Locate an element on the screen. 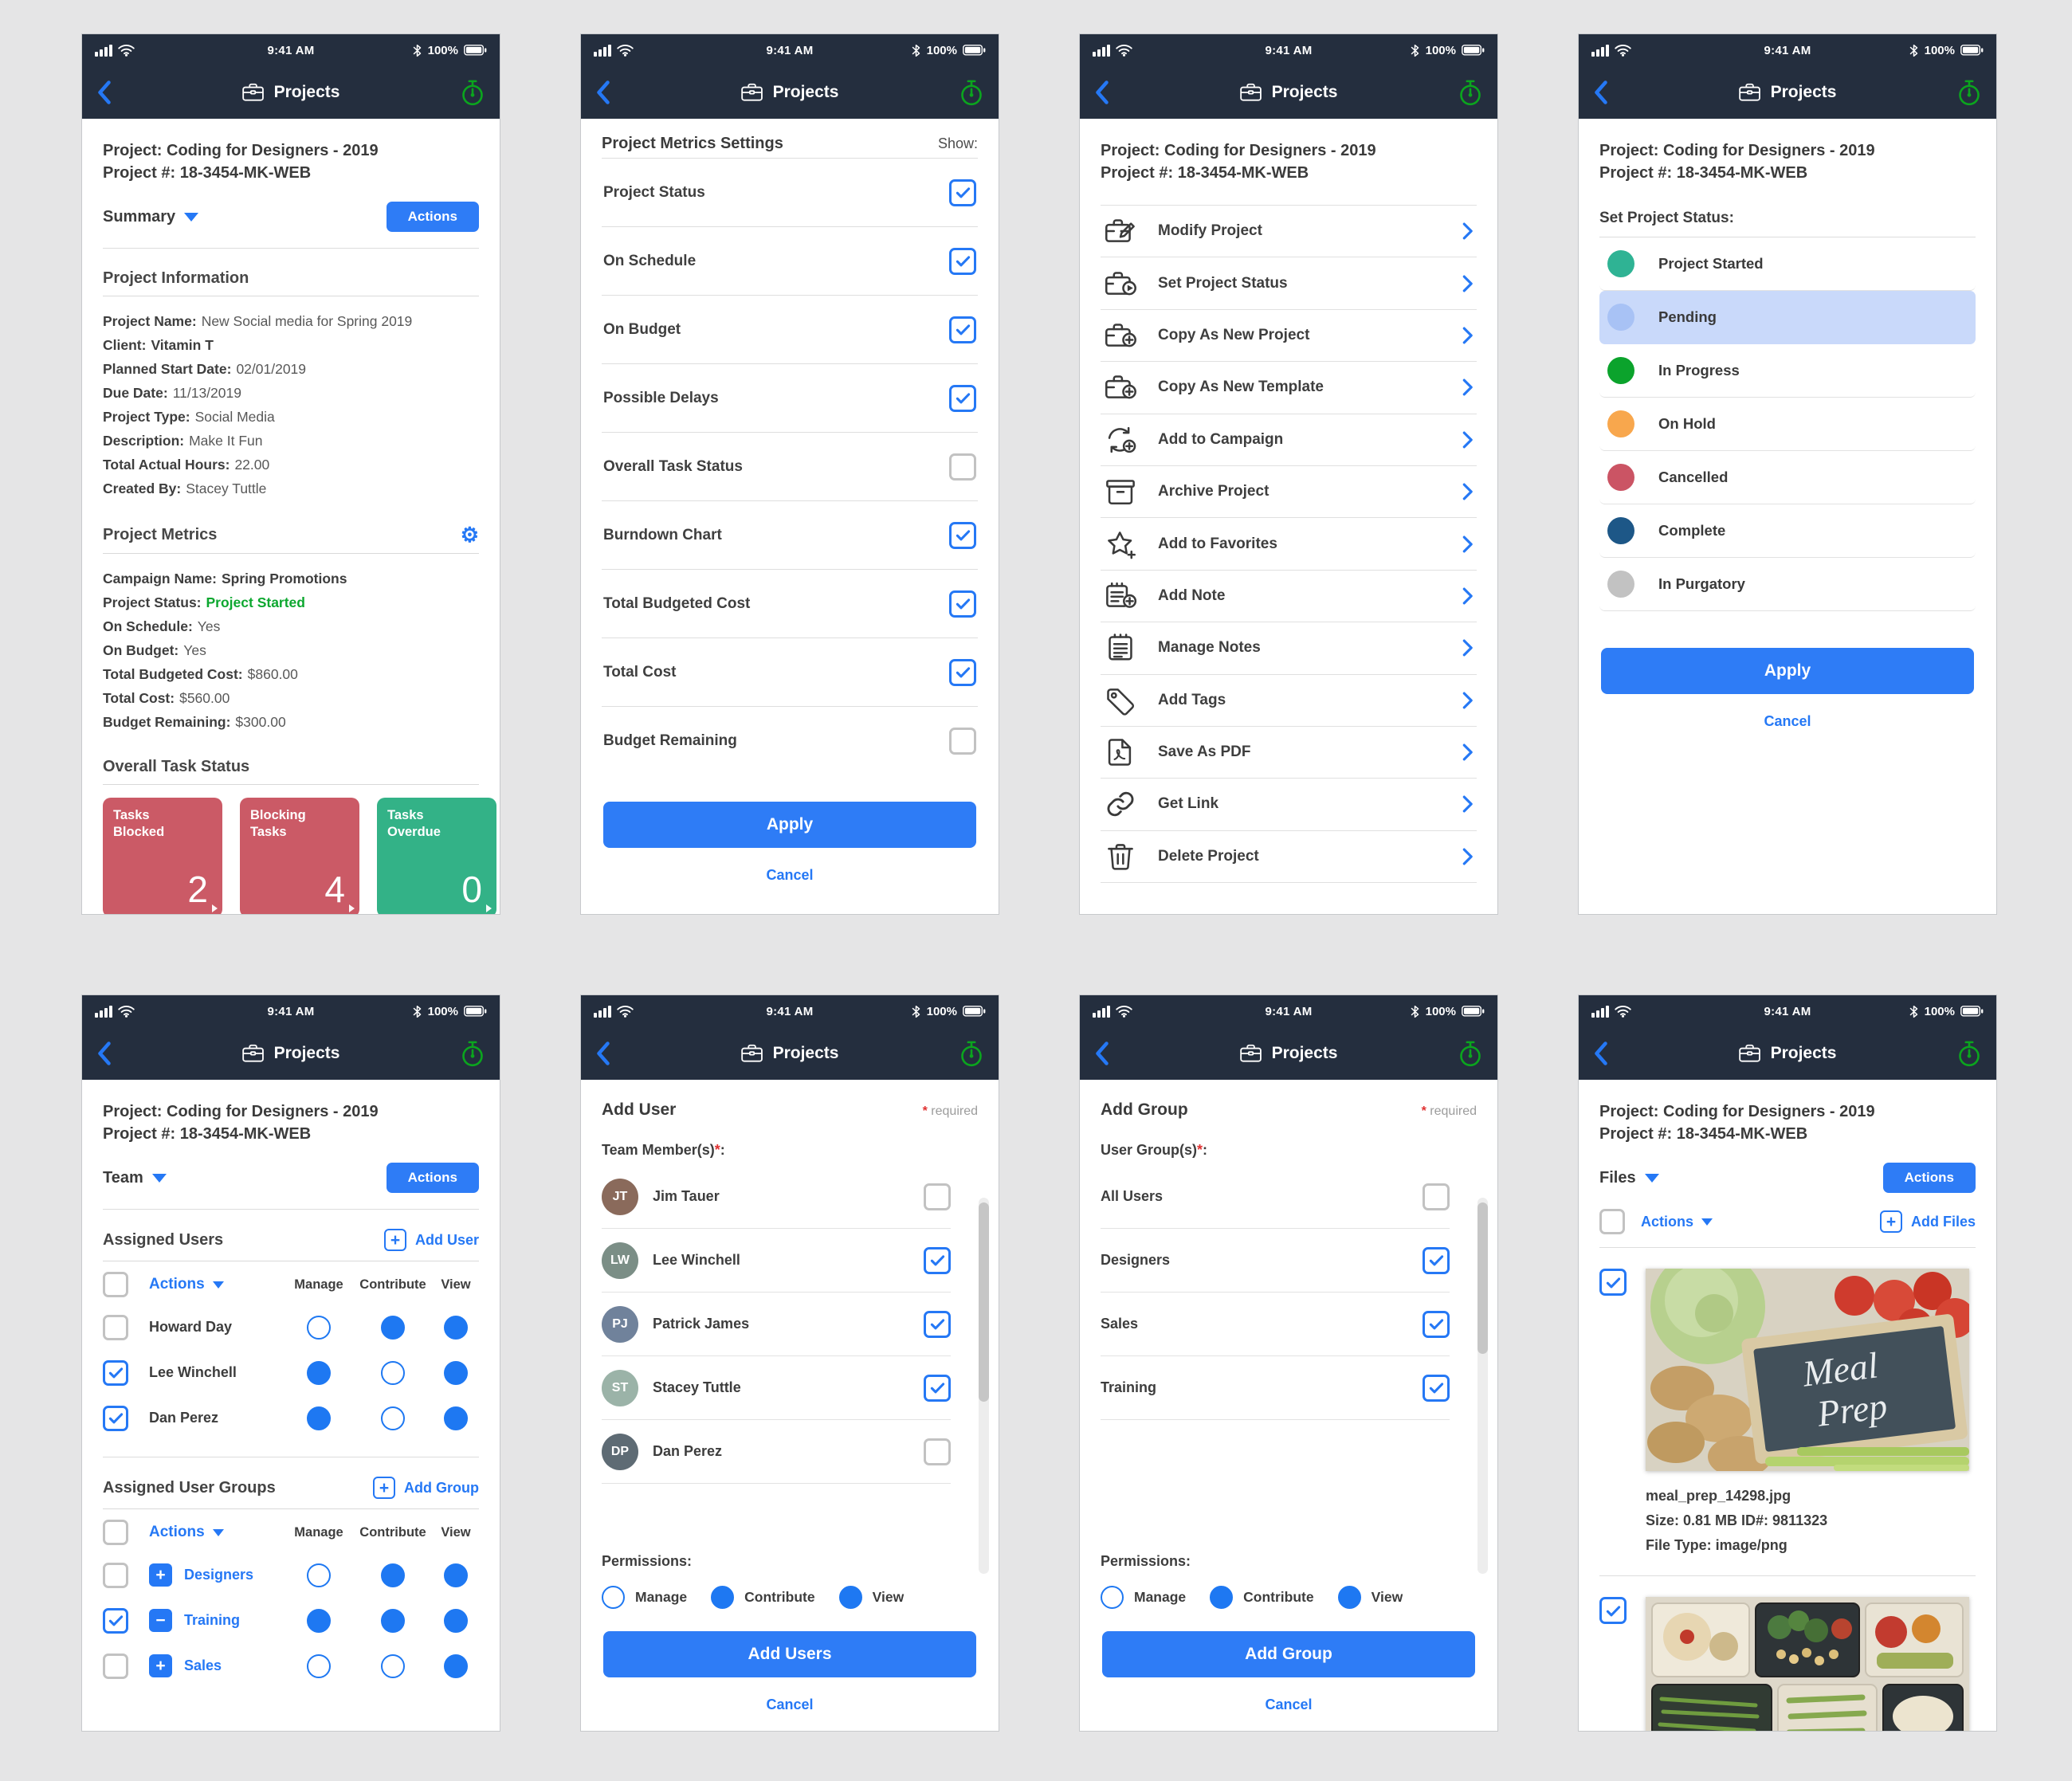 The width and height of the screenshot is (2072, 1781). menu-item: Save As PDF is located at coordinates (1289, 753).